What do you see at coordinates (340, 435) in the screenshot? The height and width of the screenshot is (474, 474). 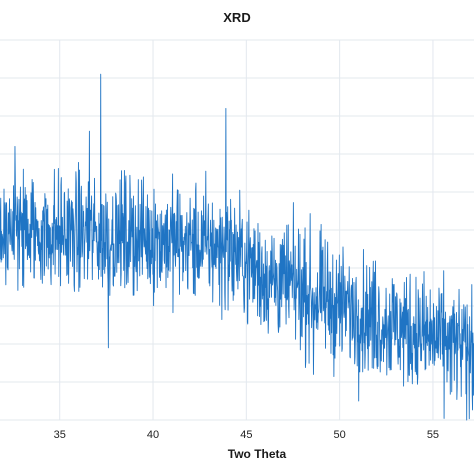 I see `x-tick-label: 50` at bounding box center [340, 435].